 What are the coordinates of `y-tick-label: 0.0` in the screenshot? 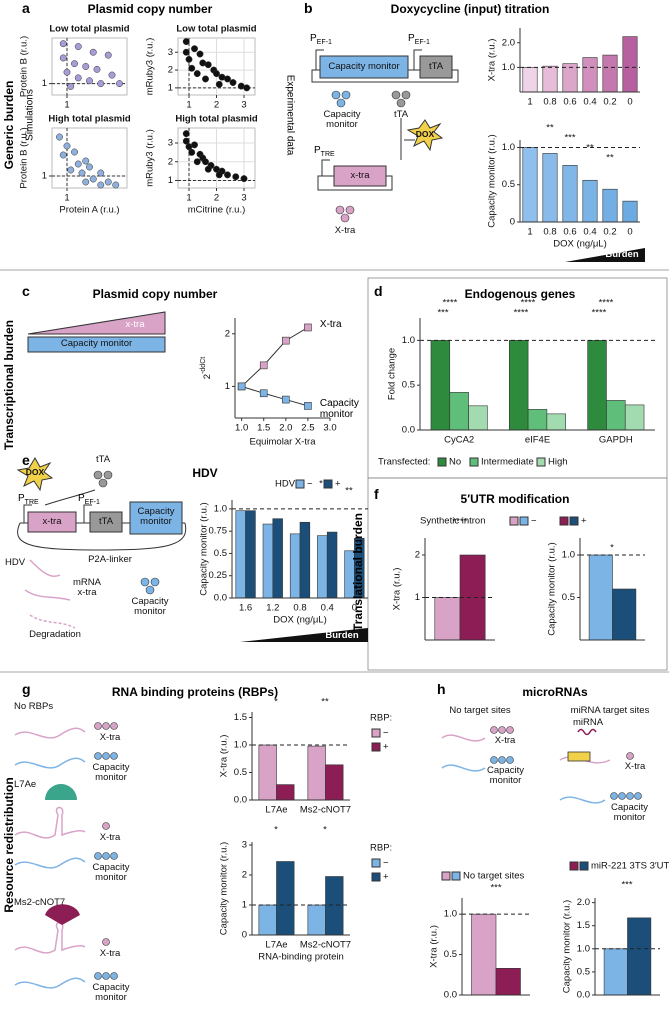 It's located at (240, 800).